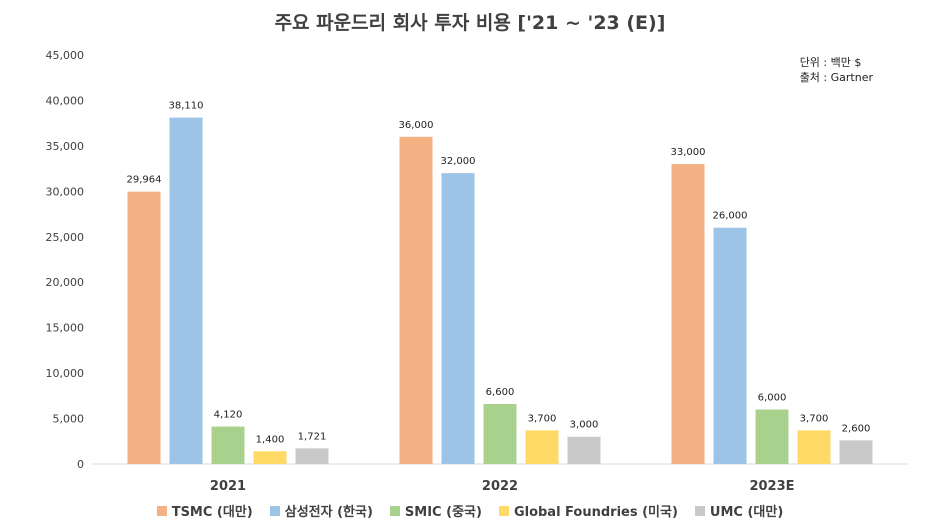  Describe the element at coordinates (730, 216) in the screenshot. I see `data-label: 26,000` at that location.